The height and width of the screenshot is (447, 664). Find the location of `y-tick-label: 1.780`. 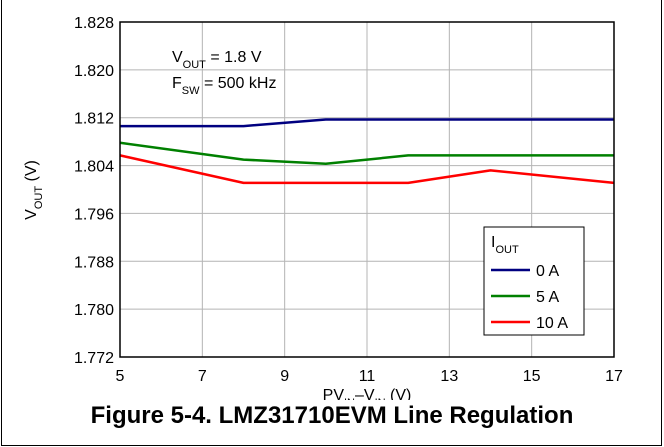

y-tick-label: 1.780 is located at coordinates (94, 310).